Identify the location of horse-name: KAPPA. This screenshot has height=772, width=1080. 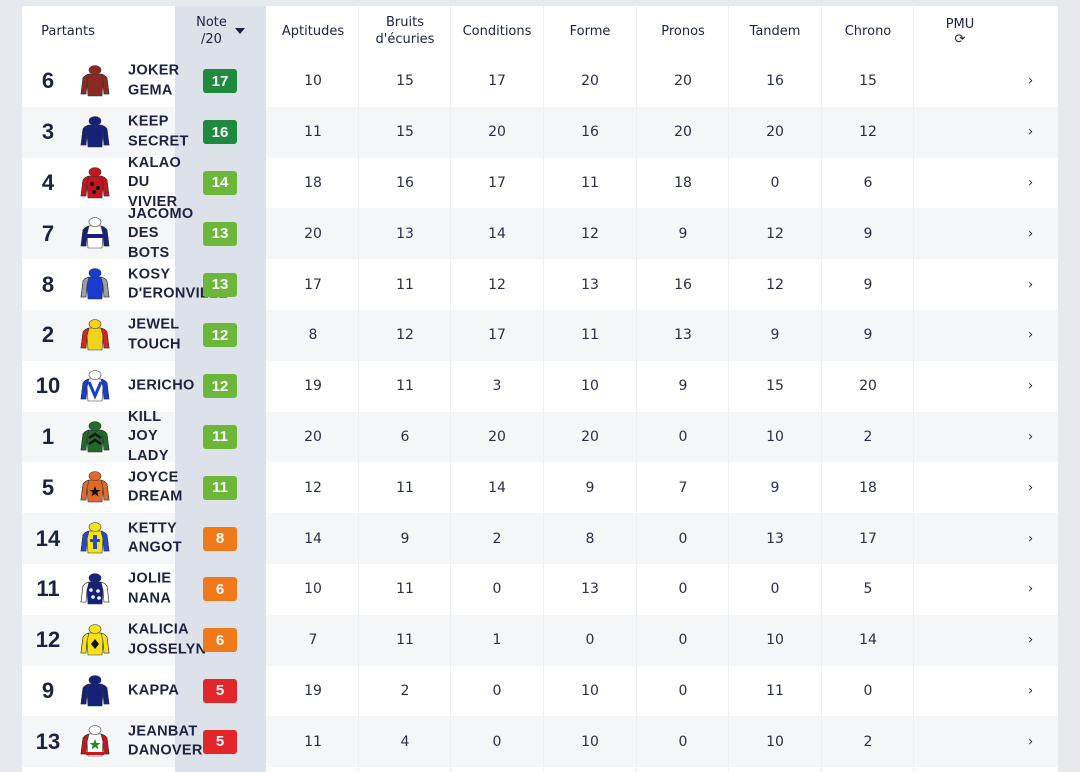
(154, 690).